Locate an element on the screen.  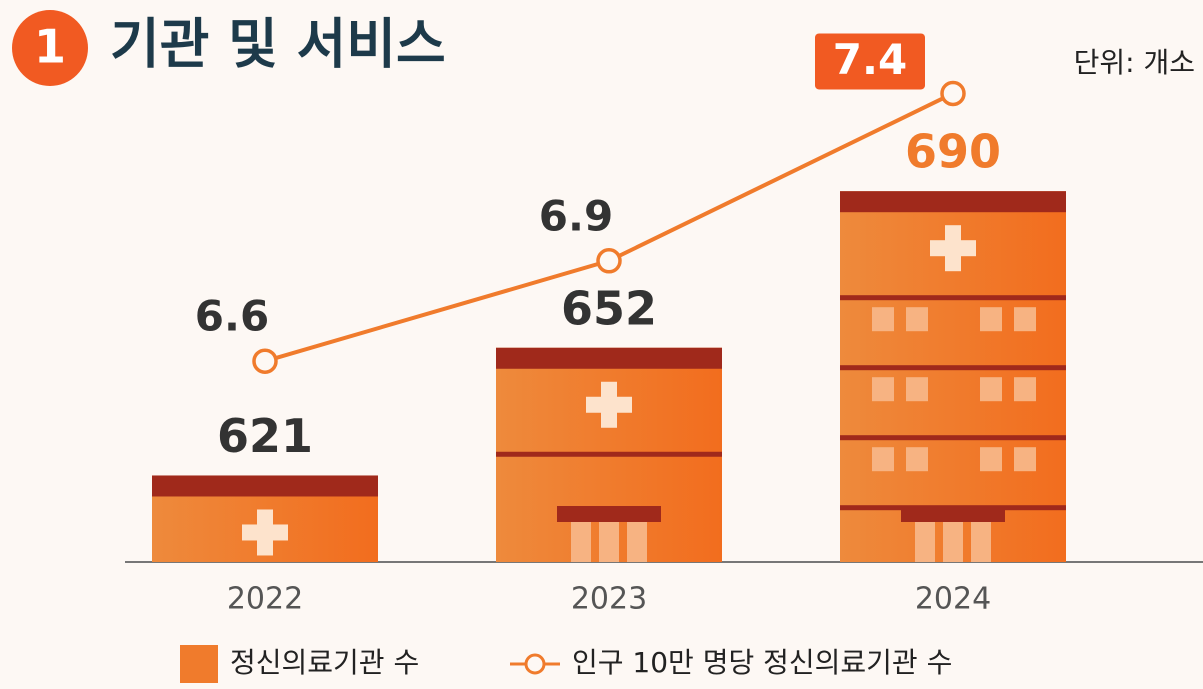
bar-value-label: 621 is located at coordinates (265, 436).